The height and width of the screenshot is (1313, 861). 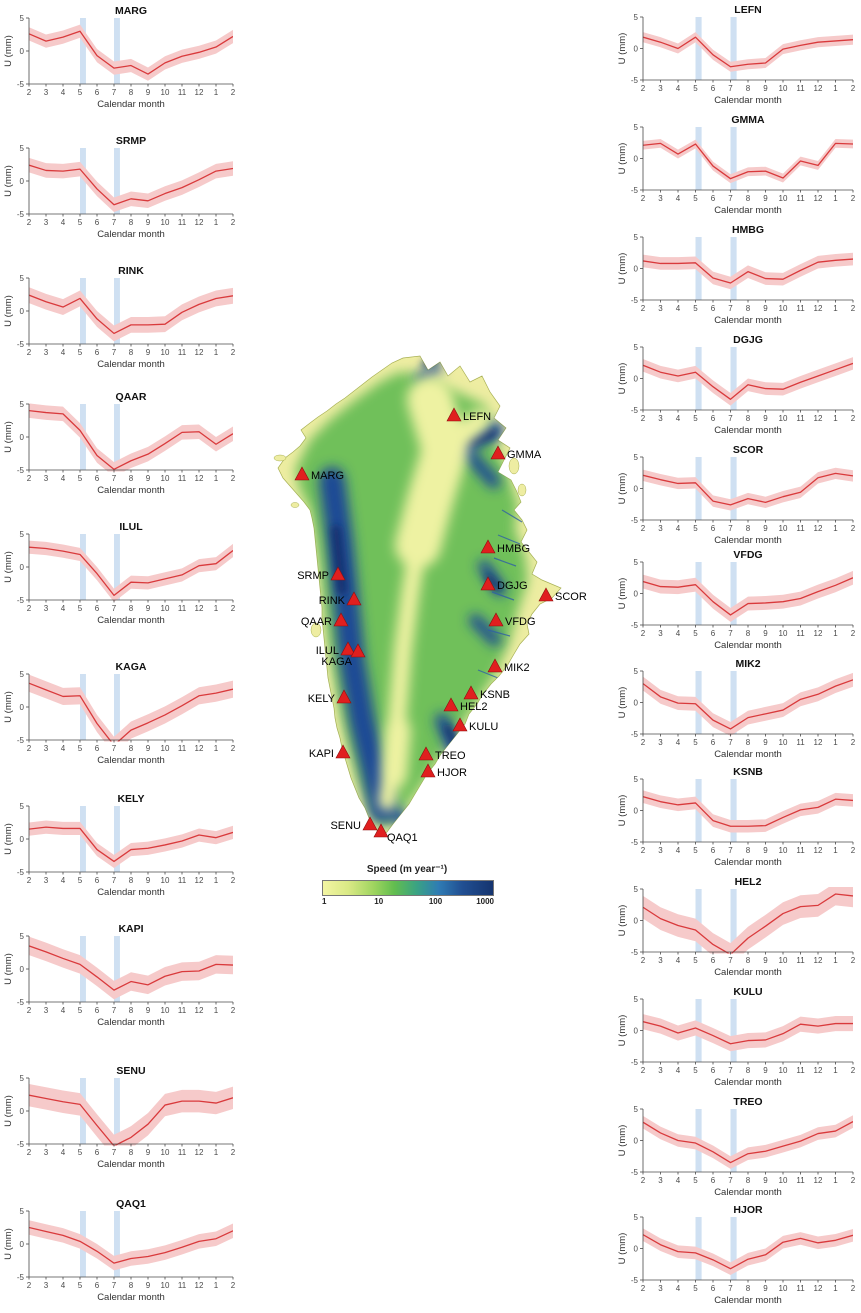 I want to click on station-label: MARG, so click(x=327, y=476).